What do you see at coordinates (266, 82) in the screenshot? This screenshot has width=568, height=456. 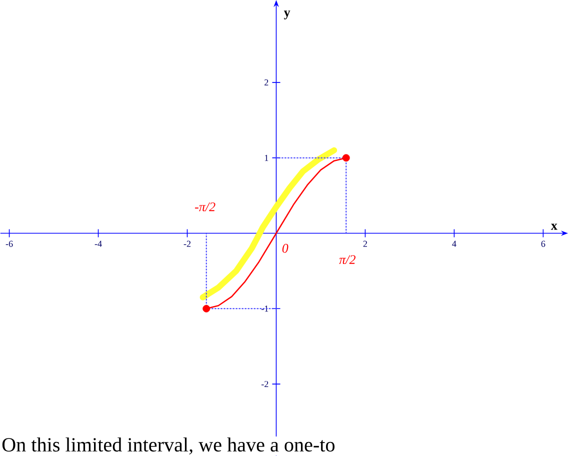 I see `y-tick-label: 2` at bounding box center [266, 82].